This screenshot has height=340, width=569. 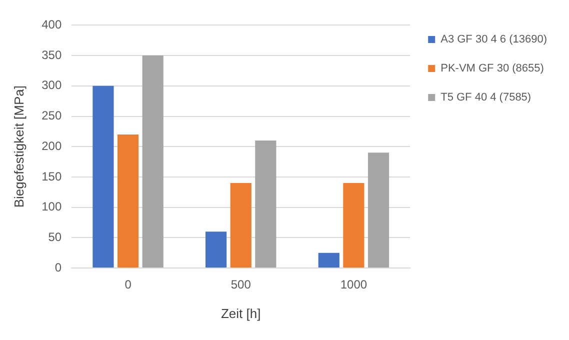 I want to click on y-tick-label: 150, so click(x=52, y=176).